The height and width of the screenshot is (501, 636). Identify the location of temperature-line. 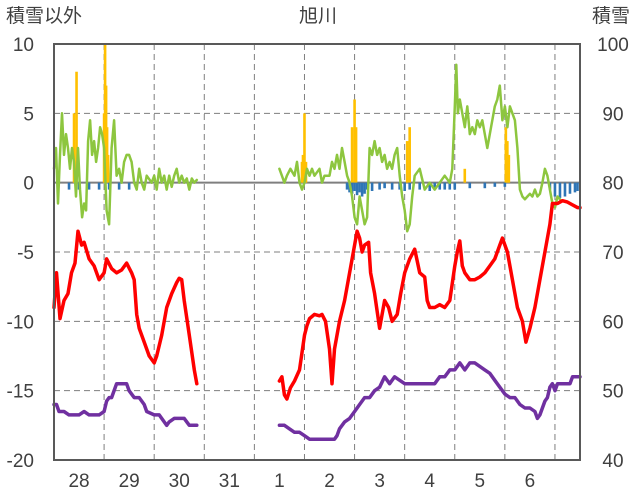
(125, 307).